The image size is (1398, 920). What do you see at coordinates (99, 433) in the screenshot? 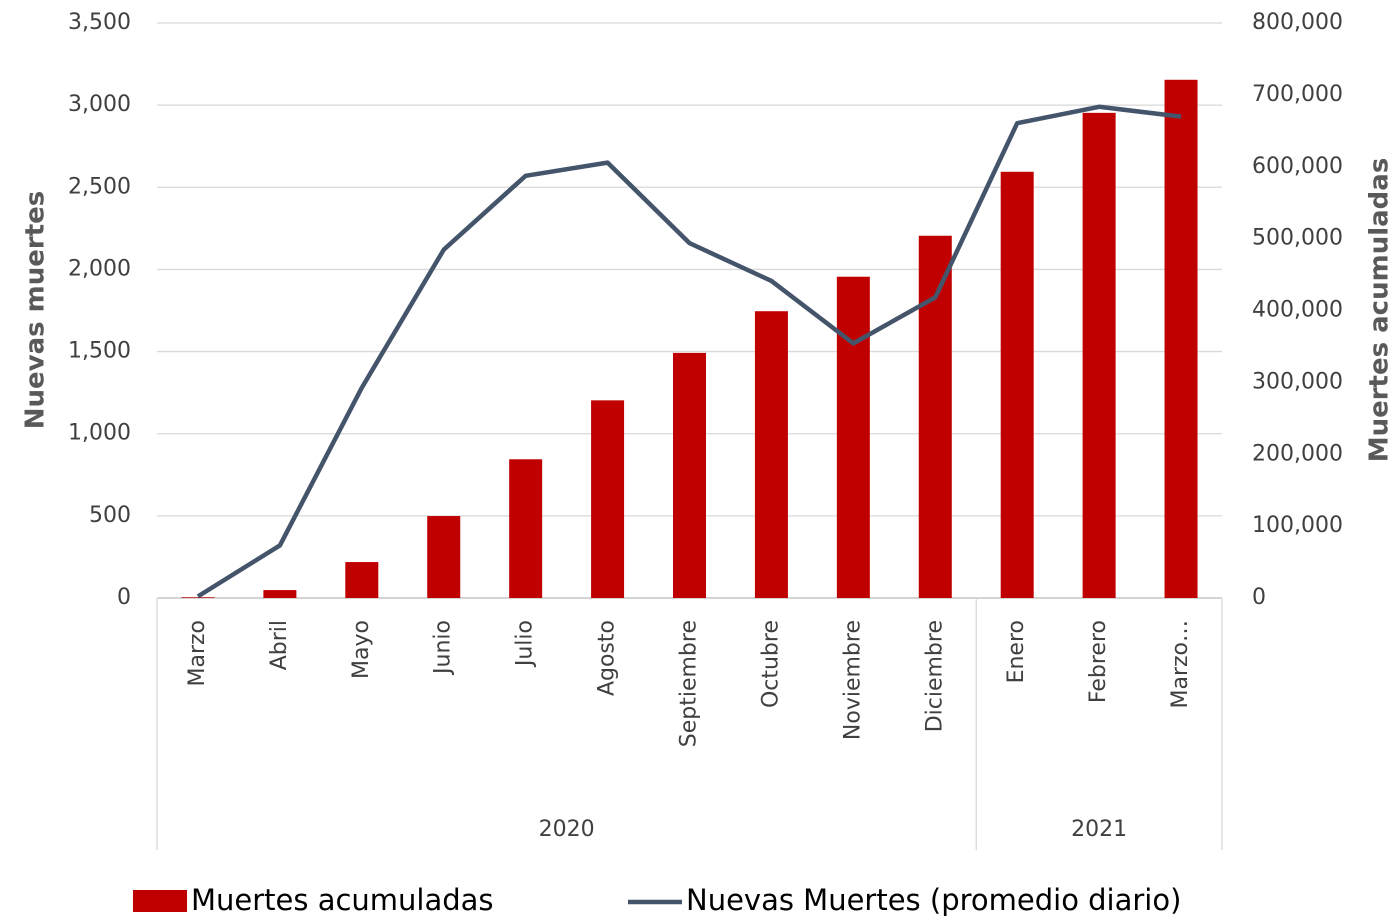
I see `y-tick-label: 1,000` at bounding box center [99, 433].